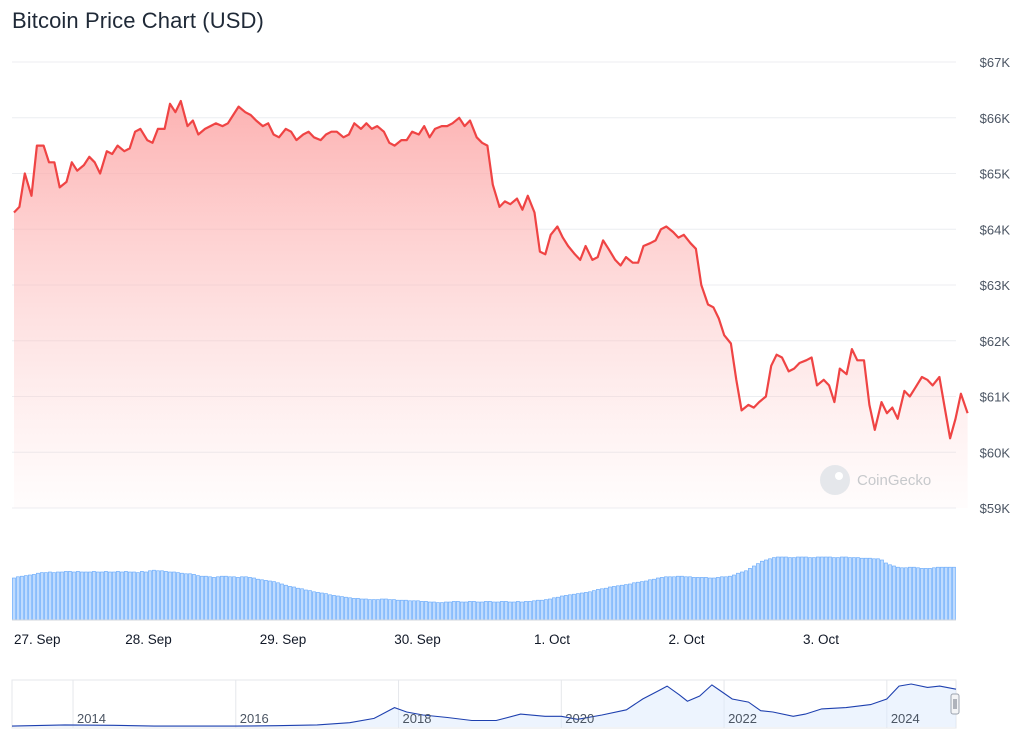 The image size is (1024, 747). What do you see at coordinates (995, 285) in the screenshot?
I see `y-axis-labels: $67K $66K $65K $64K $63K $62K $61K $60K $59K` at bounding box center [995, 285].